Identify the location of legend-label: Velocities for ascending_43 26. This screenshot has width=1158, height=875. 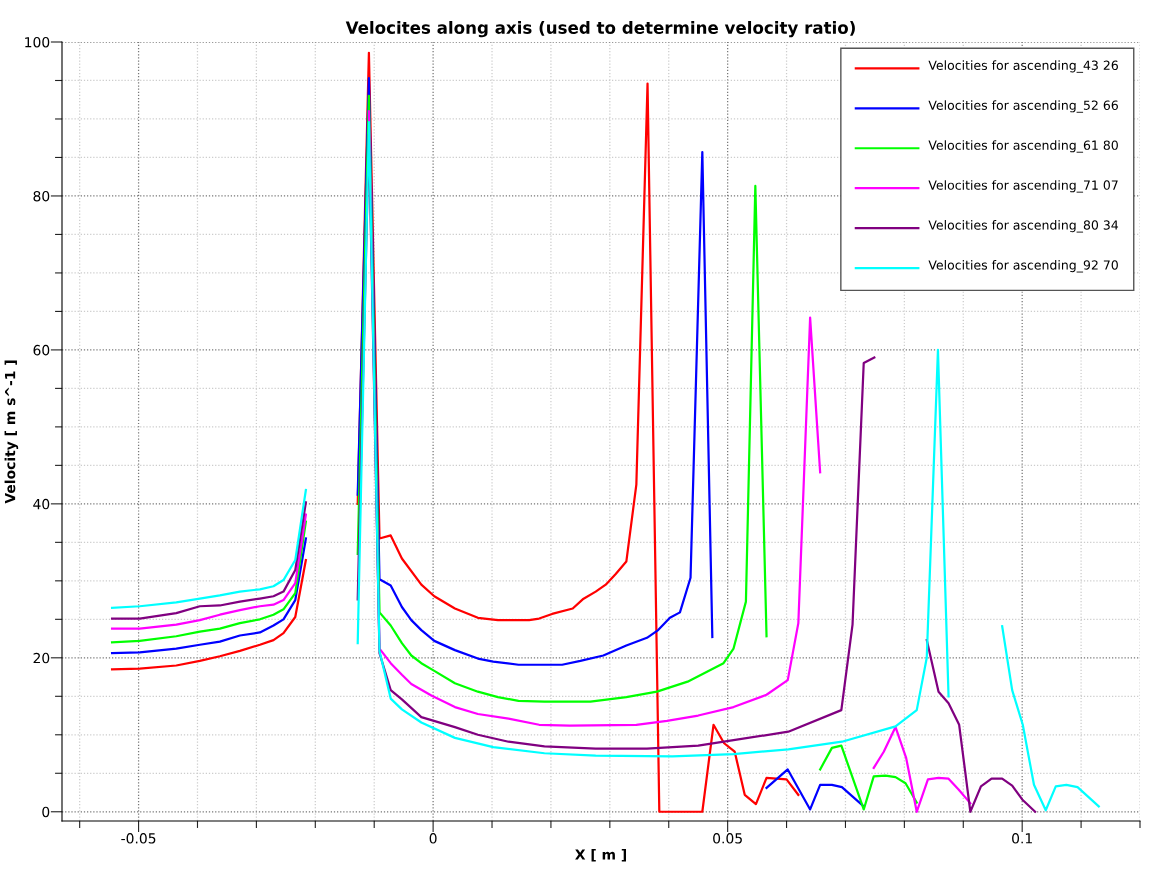
(1023, 66).